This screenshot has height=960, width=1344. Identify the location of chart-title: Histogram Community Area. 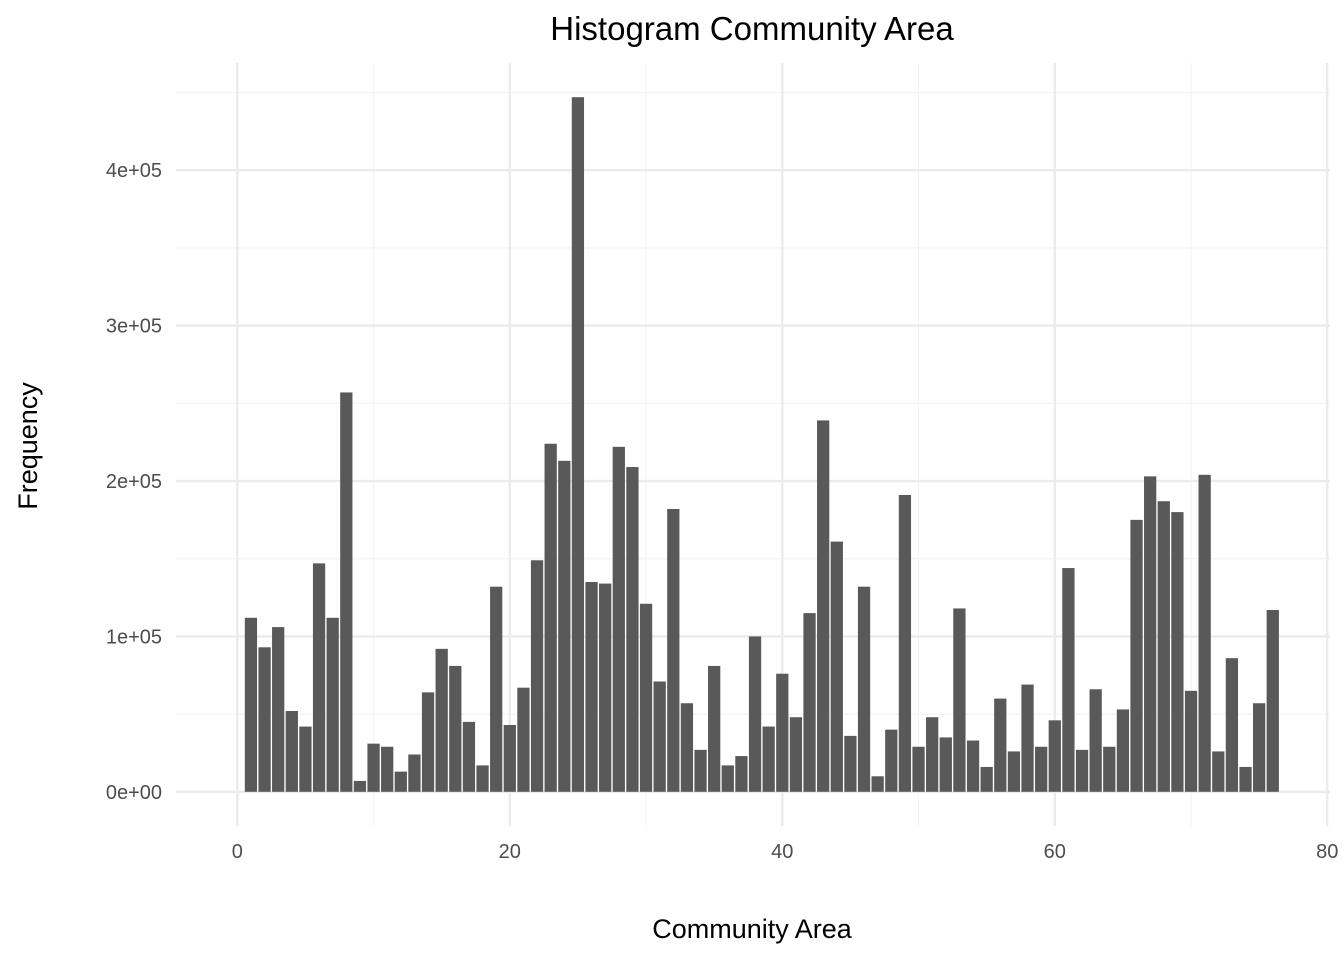
(752, 28).